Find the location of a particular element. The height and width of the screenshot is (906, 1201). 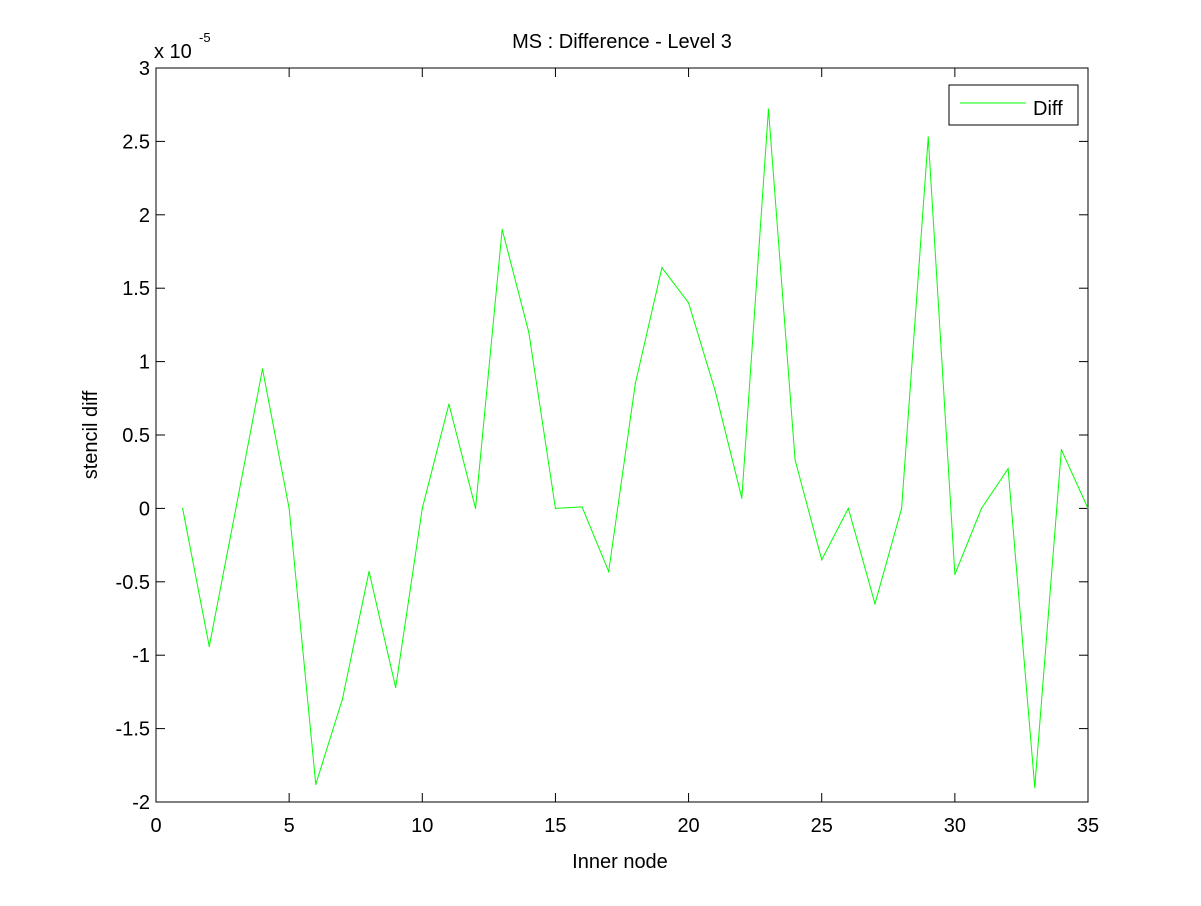

y-tick-label: 1.5 is located at coordinates (136, 289).